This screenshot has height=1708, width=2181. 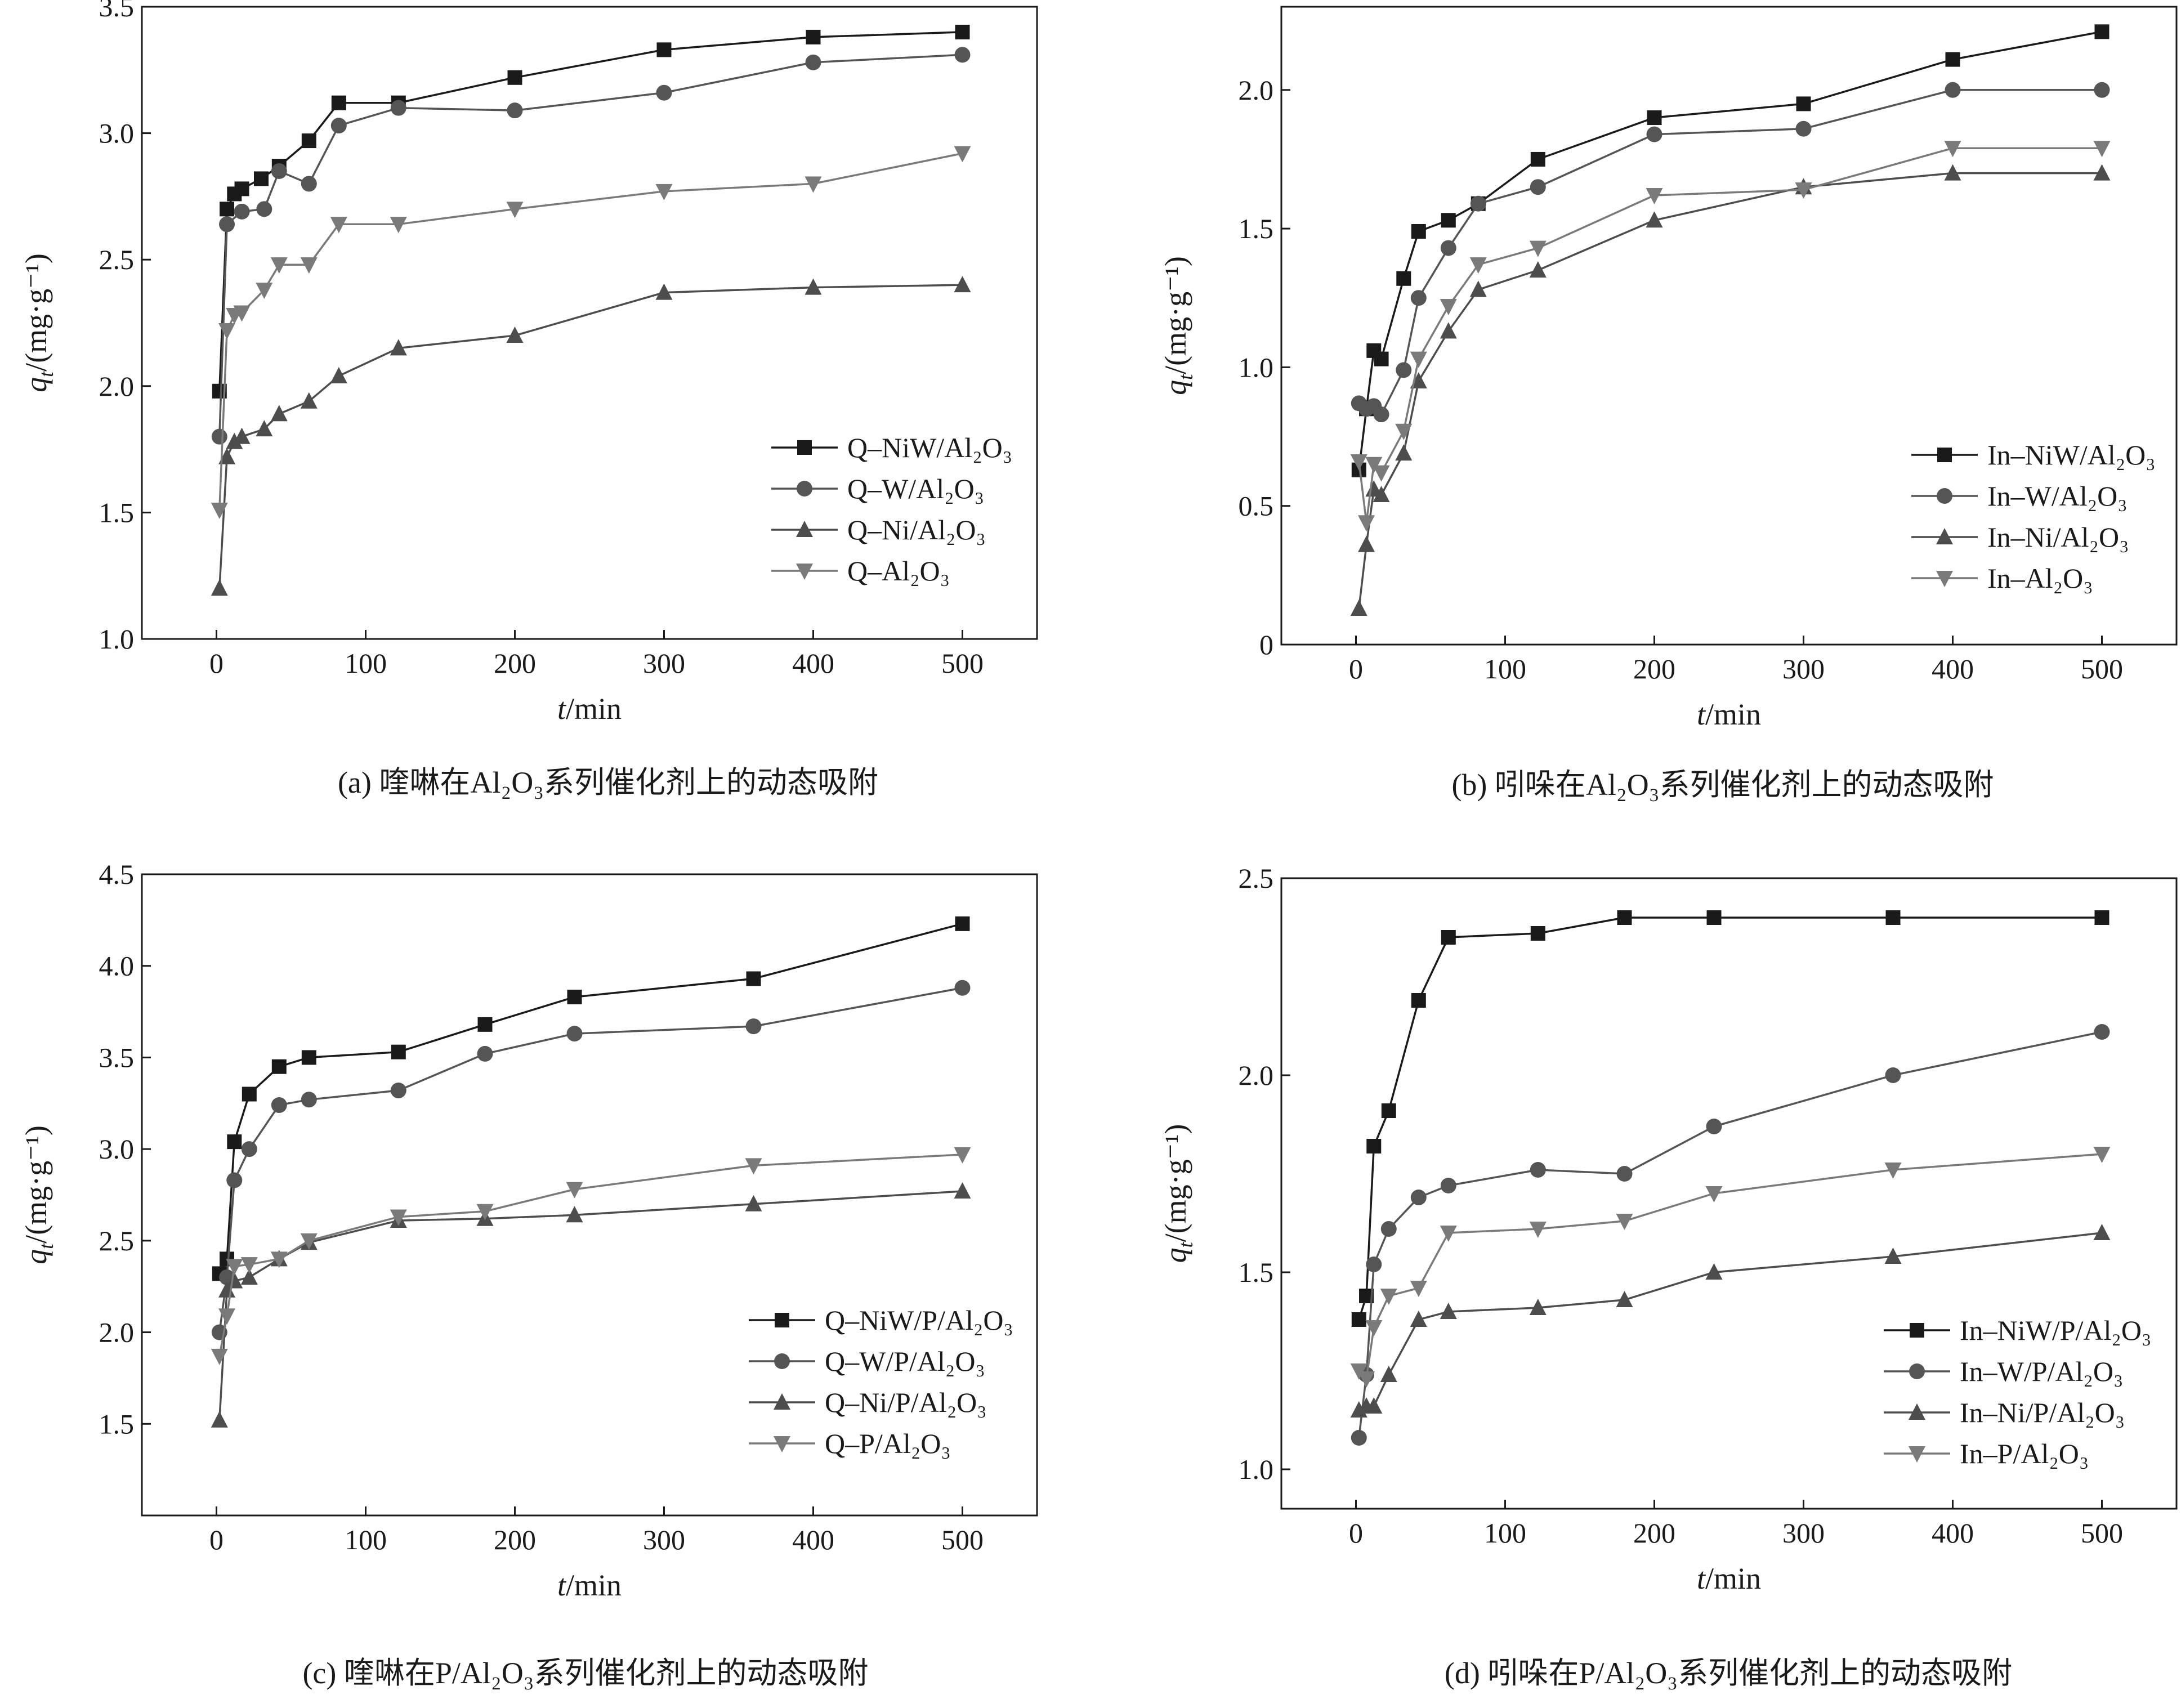 I want to click on caption-c: (c) 喹啉在P/Al₂O₃系列催化剂上的动态吸附, so click(x=585, y=1673).